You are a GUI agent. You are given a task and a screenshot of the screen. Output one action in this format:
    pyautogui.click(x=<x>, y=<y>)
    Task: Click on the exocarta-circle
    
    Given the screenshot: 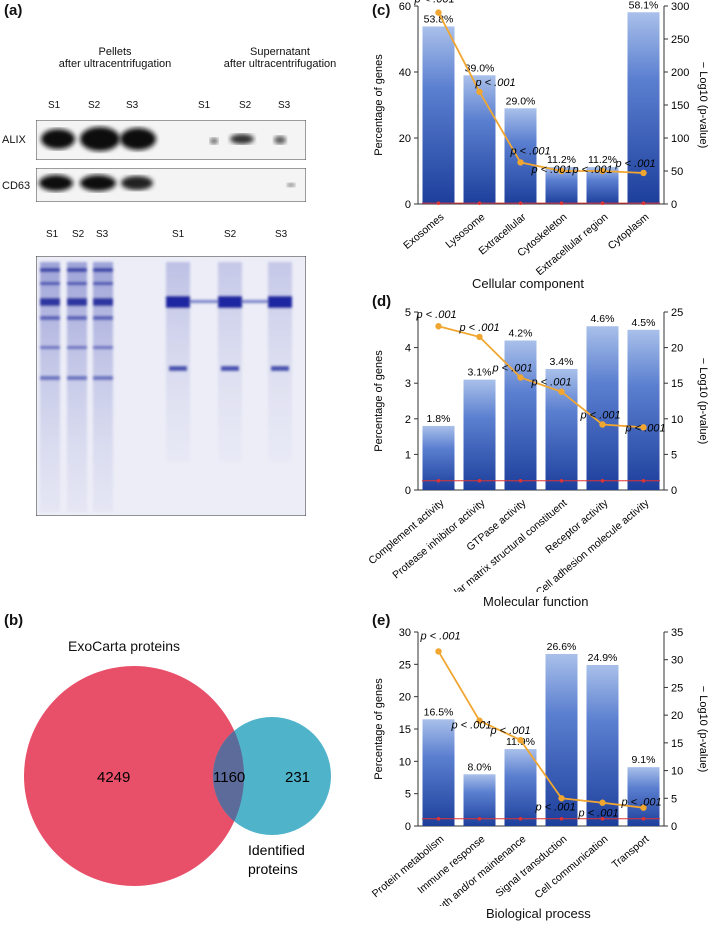 What is the action you would take?
    pyautogui.click(x=134, y=776)
    